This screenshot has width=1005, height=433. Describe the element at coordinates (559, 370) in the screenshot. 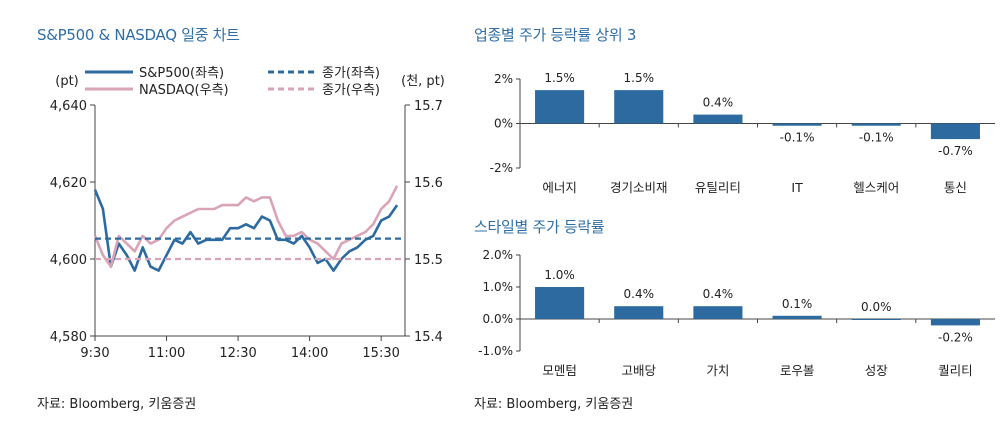

I see `bar-category-label: 모멘텀` at that location.